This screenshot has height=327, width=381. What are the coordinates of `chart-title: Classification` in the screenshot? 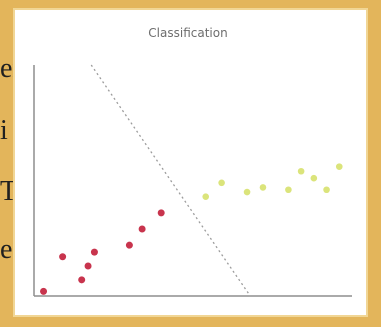 It's located at (187, 33).